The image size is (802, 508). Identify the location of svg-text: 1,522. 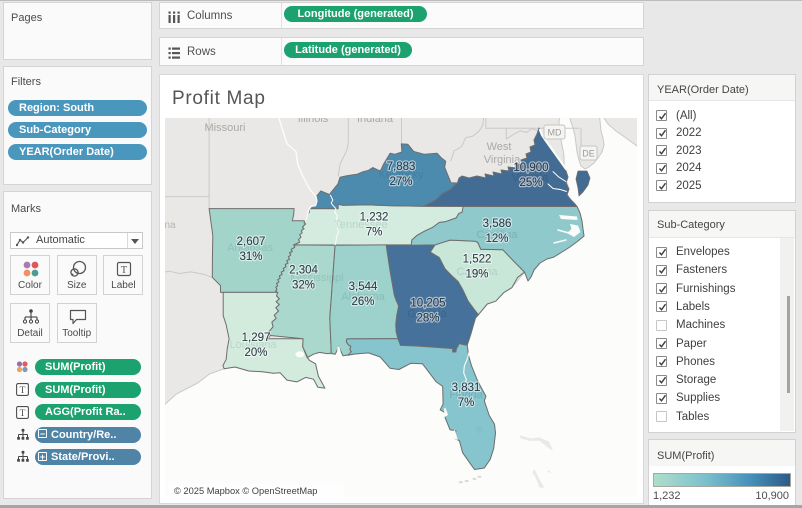
(477, 260).